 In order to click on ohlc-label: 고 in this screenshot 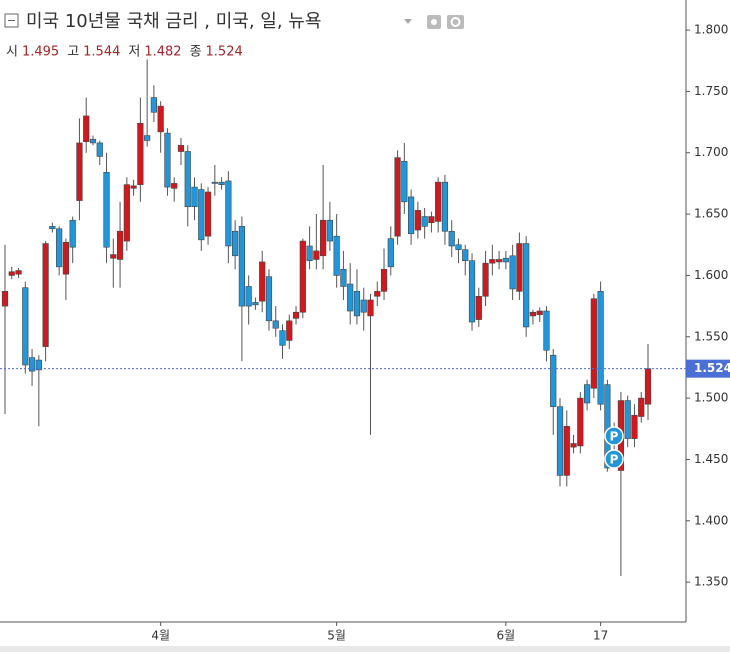, I will do `click(73, 52)`.